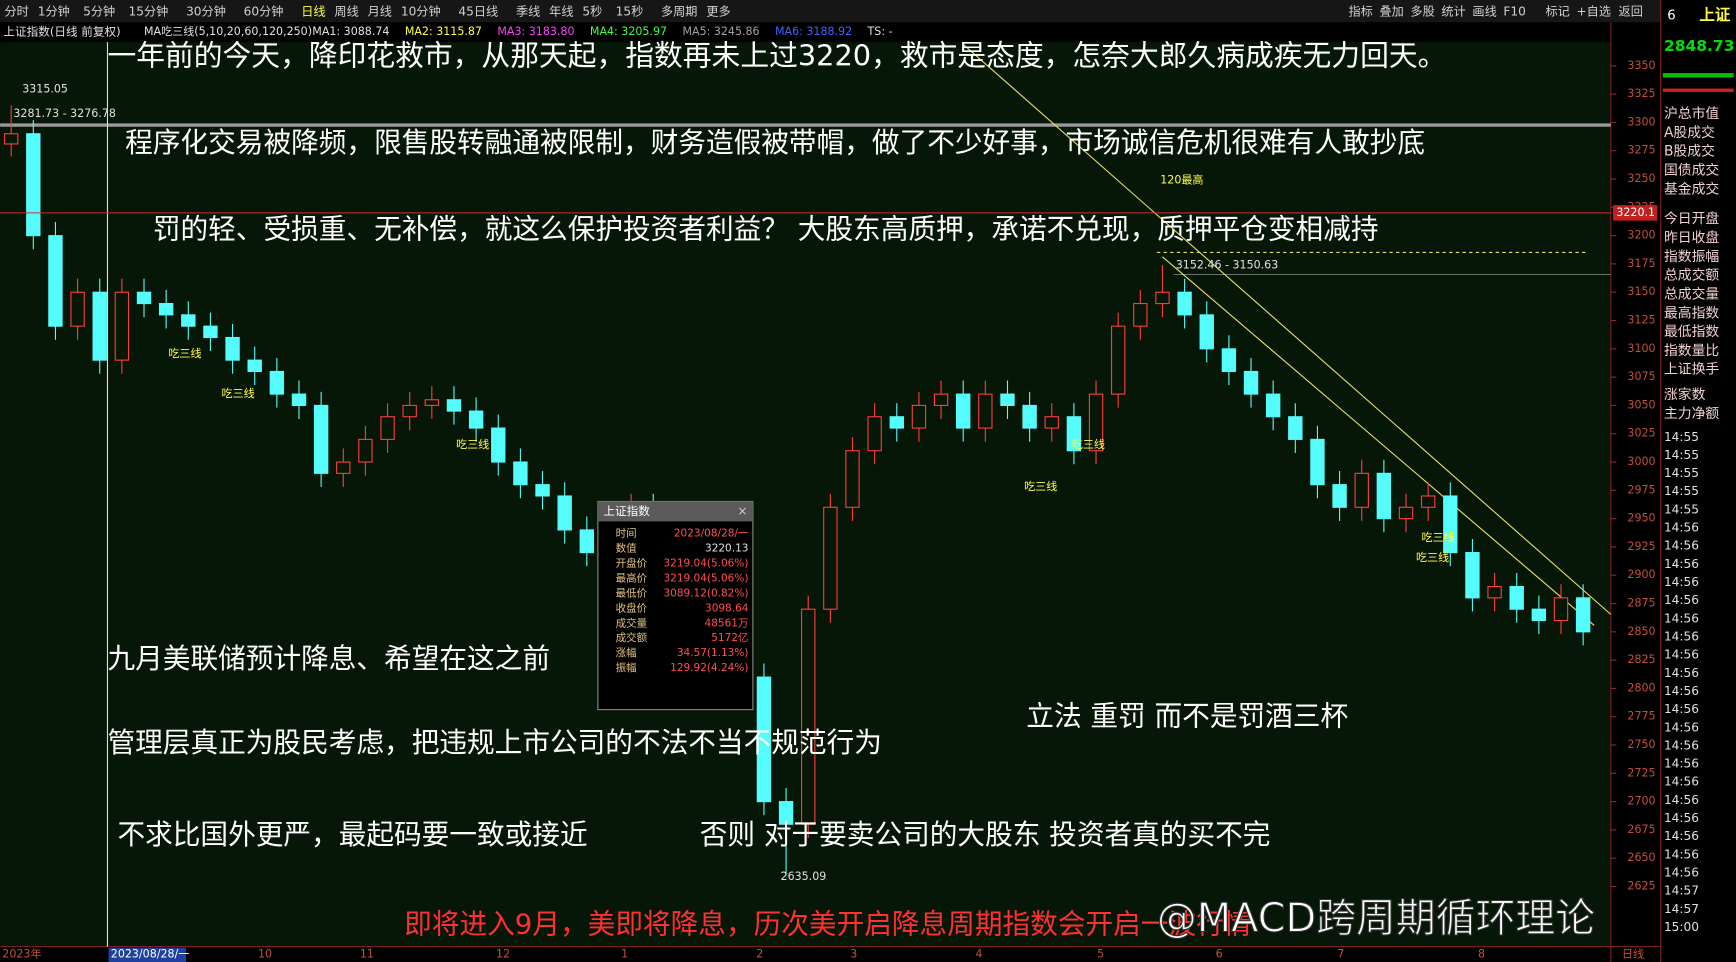  What do you see at coordinates (1681, 891) in the screenshot?
I see `panel-time: 14:57` at bounding box center [1681, 891].